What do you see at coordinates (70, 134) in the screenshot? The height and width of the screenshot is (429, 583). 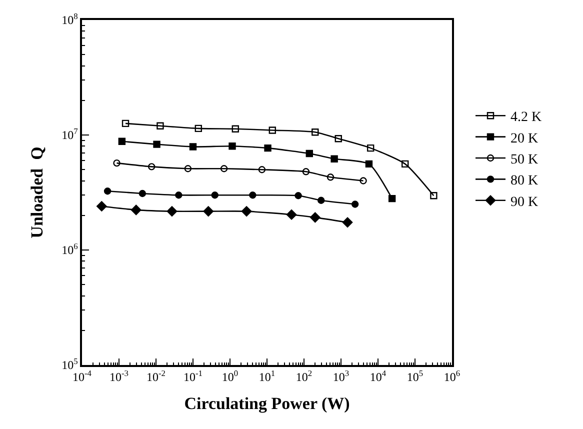 I see `y-tick-label: 10$^{7}$` at bounding box center [70, 134].